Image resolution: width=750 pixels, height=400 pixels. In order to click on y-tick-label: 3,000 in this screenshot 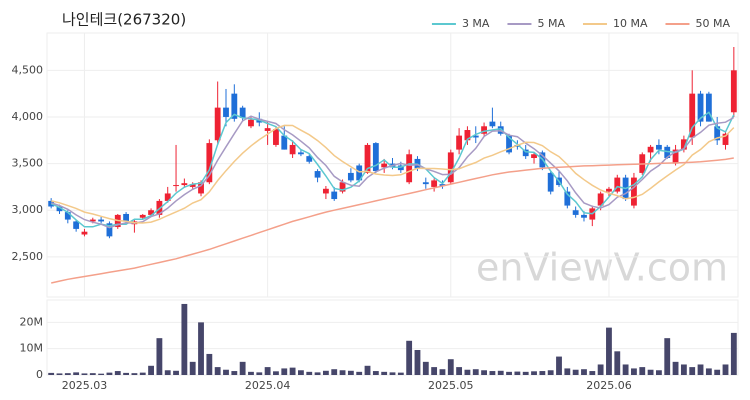, I will do `click(28, 209)`.